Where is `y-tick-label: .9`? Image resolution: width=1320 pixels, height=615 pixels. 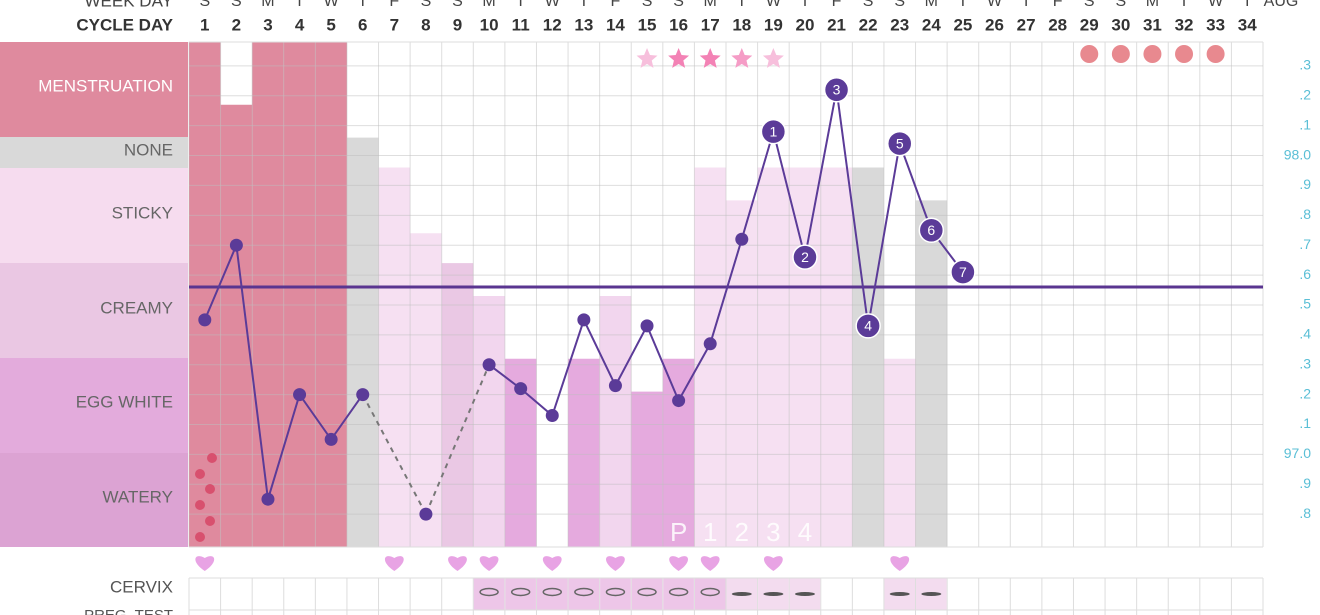
y-tick-label: .9 is located at coordinates (1305, 184).